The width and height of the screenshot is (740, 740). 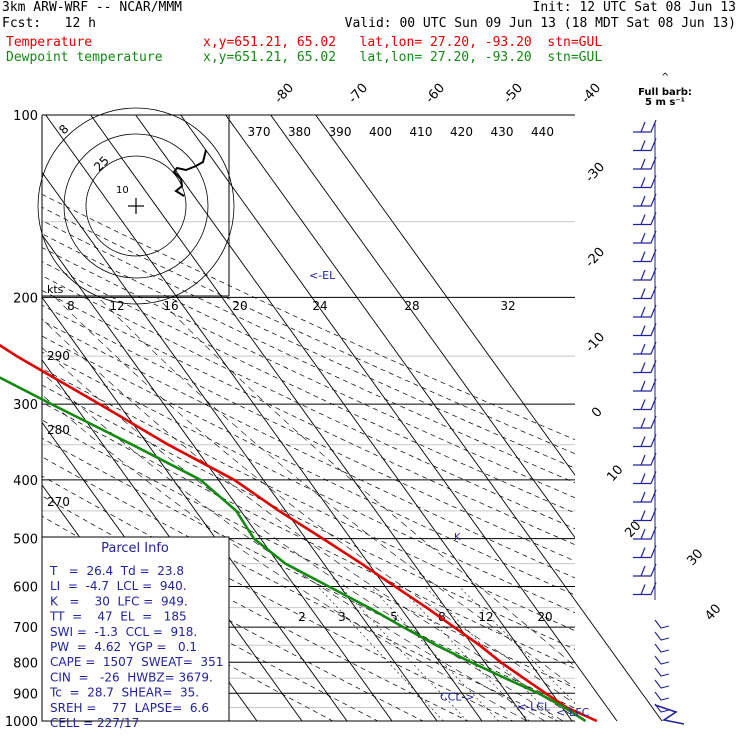 What do you see at coordinates (394, 617) in the screenshot?
I see `mixing-ratio-label: 5` at bounding box center [394, 617].